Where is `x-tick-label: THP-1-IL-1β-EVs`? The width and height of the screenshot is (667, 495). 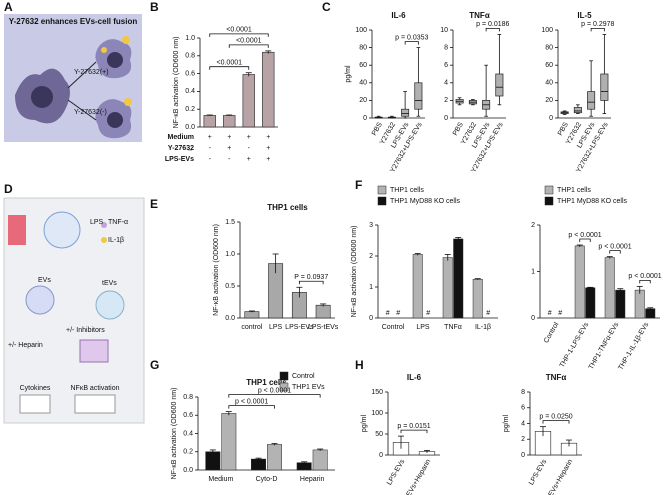 x-tick-label: THP-1-IL-1β-EVs is located at coordinates (633, 346).